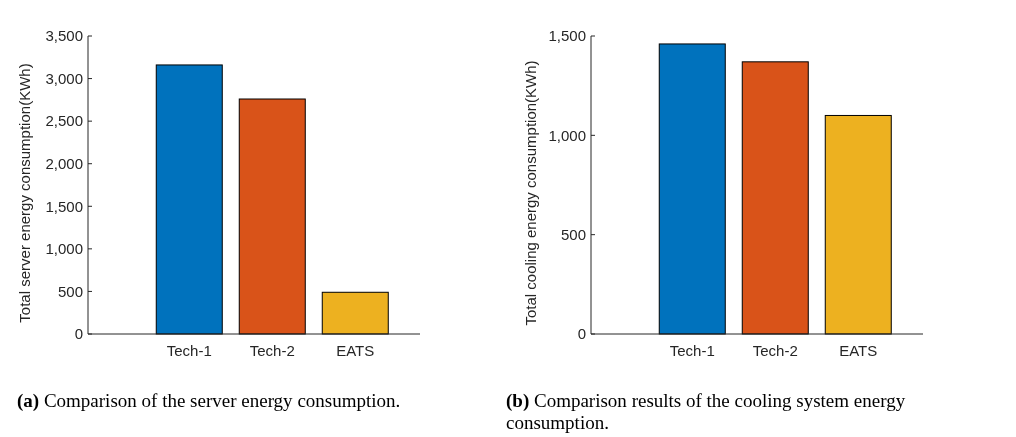 This screenshot has height=437, width=1016. I want to click on y-tick-label: 3,500, so click(64, 36).